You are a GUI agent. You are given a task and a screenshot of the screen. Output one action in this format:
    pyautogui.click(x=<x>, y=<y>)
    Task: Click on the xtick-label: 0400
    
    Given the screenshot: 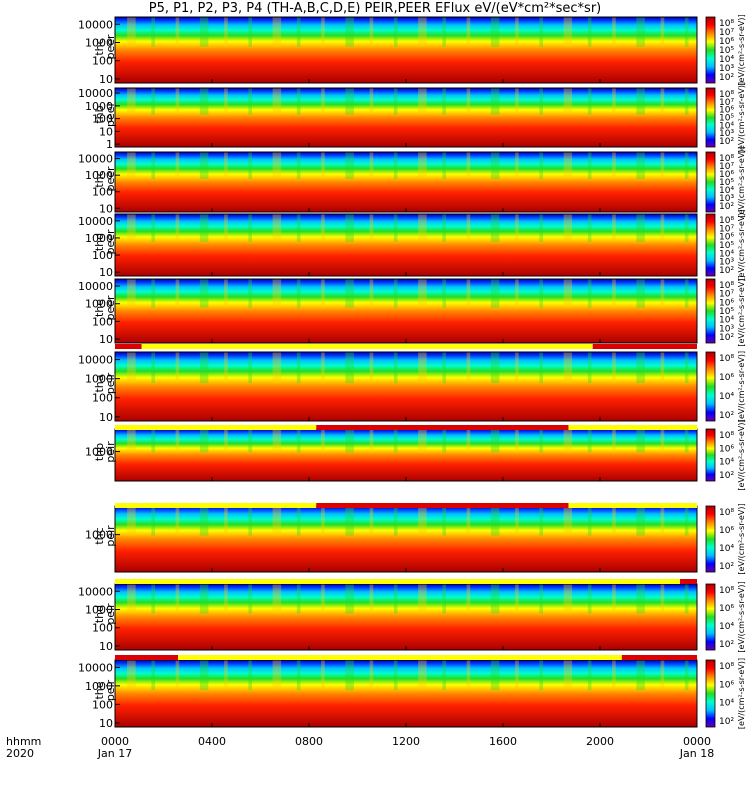 What is the action you would take?
    pyautogui.click(x=212, y=741)
    